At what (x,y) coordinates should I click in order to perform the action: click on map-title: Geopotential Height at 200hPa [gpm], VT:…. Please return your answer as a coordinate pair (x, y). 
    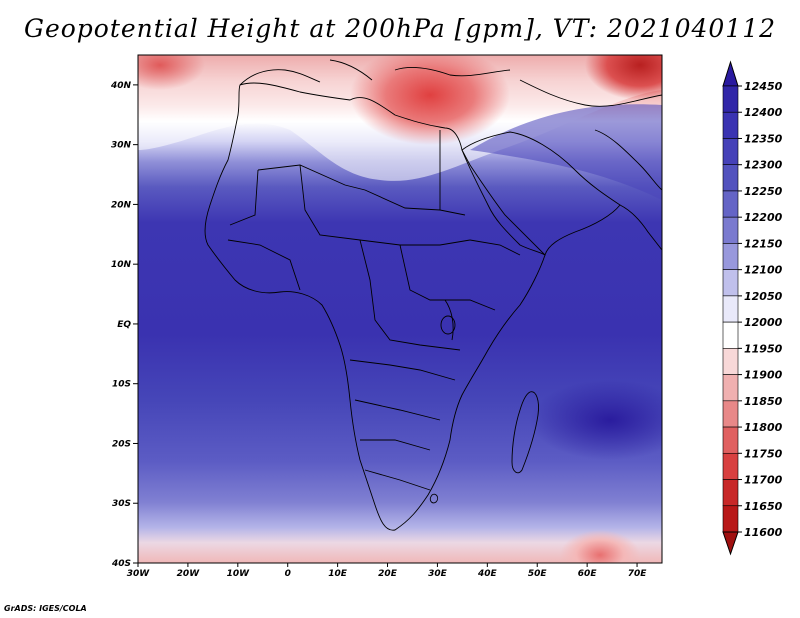
    Looking at the image, I should click on (400, 28).